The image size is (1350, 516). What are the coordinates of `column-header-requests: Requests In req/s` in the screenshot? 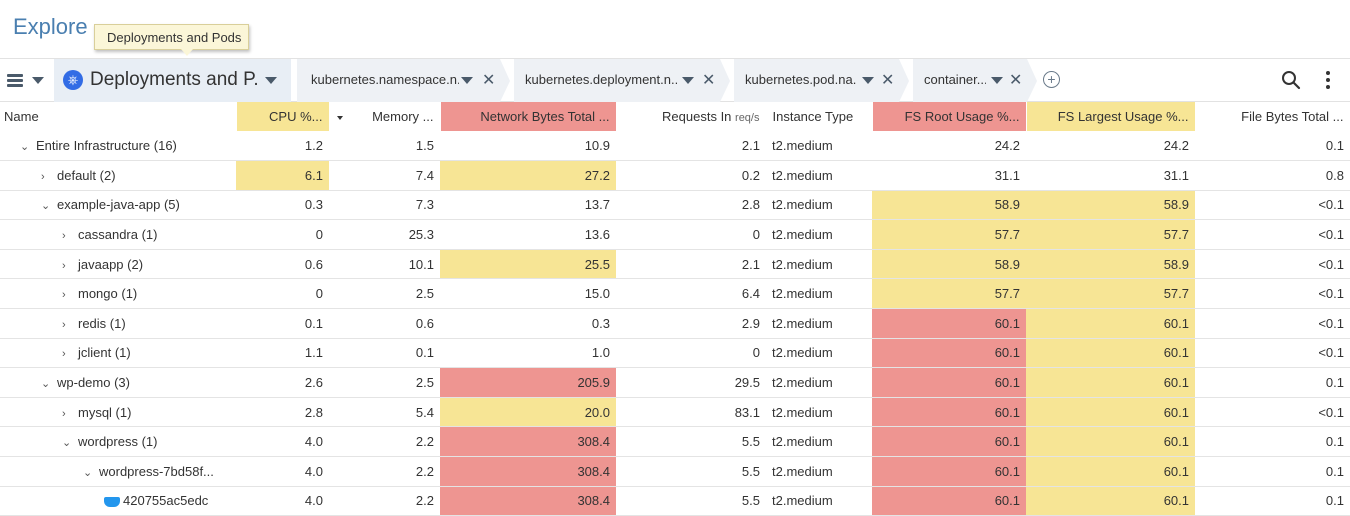 It's located at (691, 116).